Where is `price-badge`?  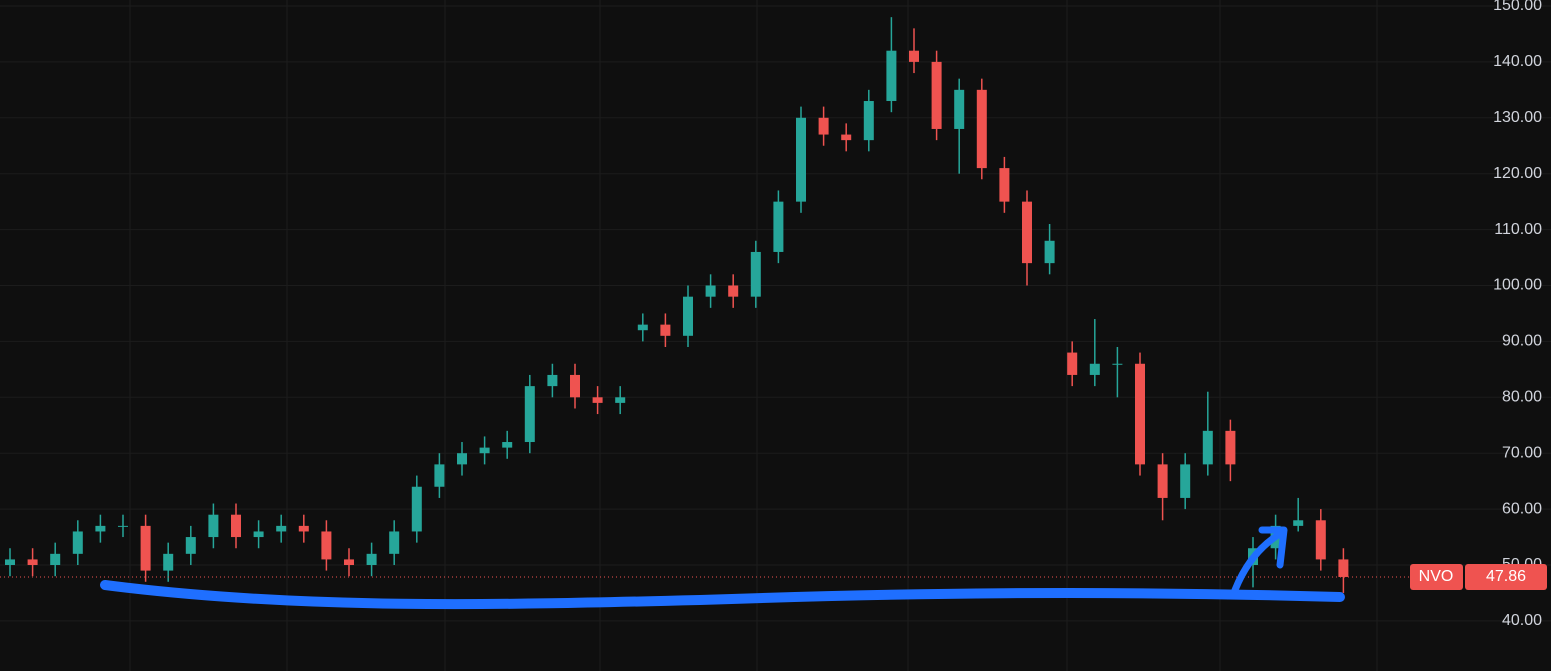
price-badge is located at coordinates (1506, 576).